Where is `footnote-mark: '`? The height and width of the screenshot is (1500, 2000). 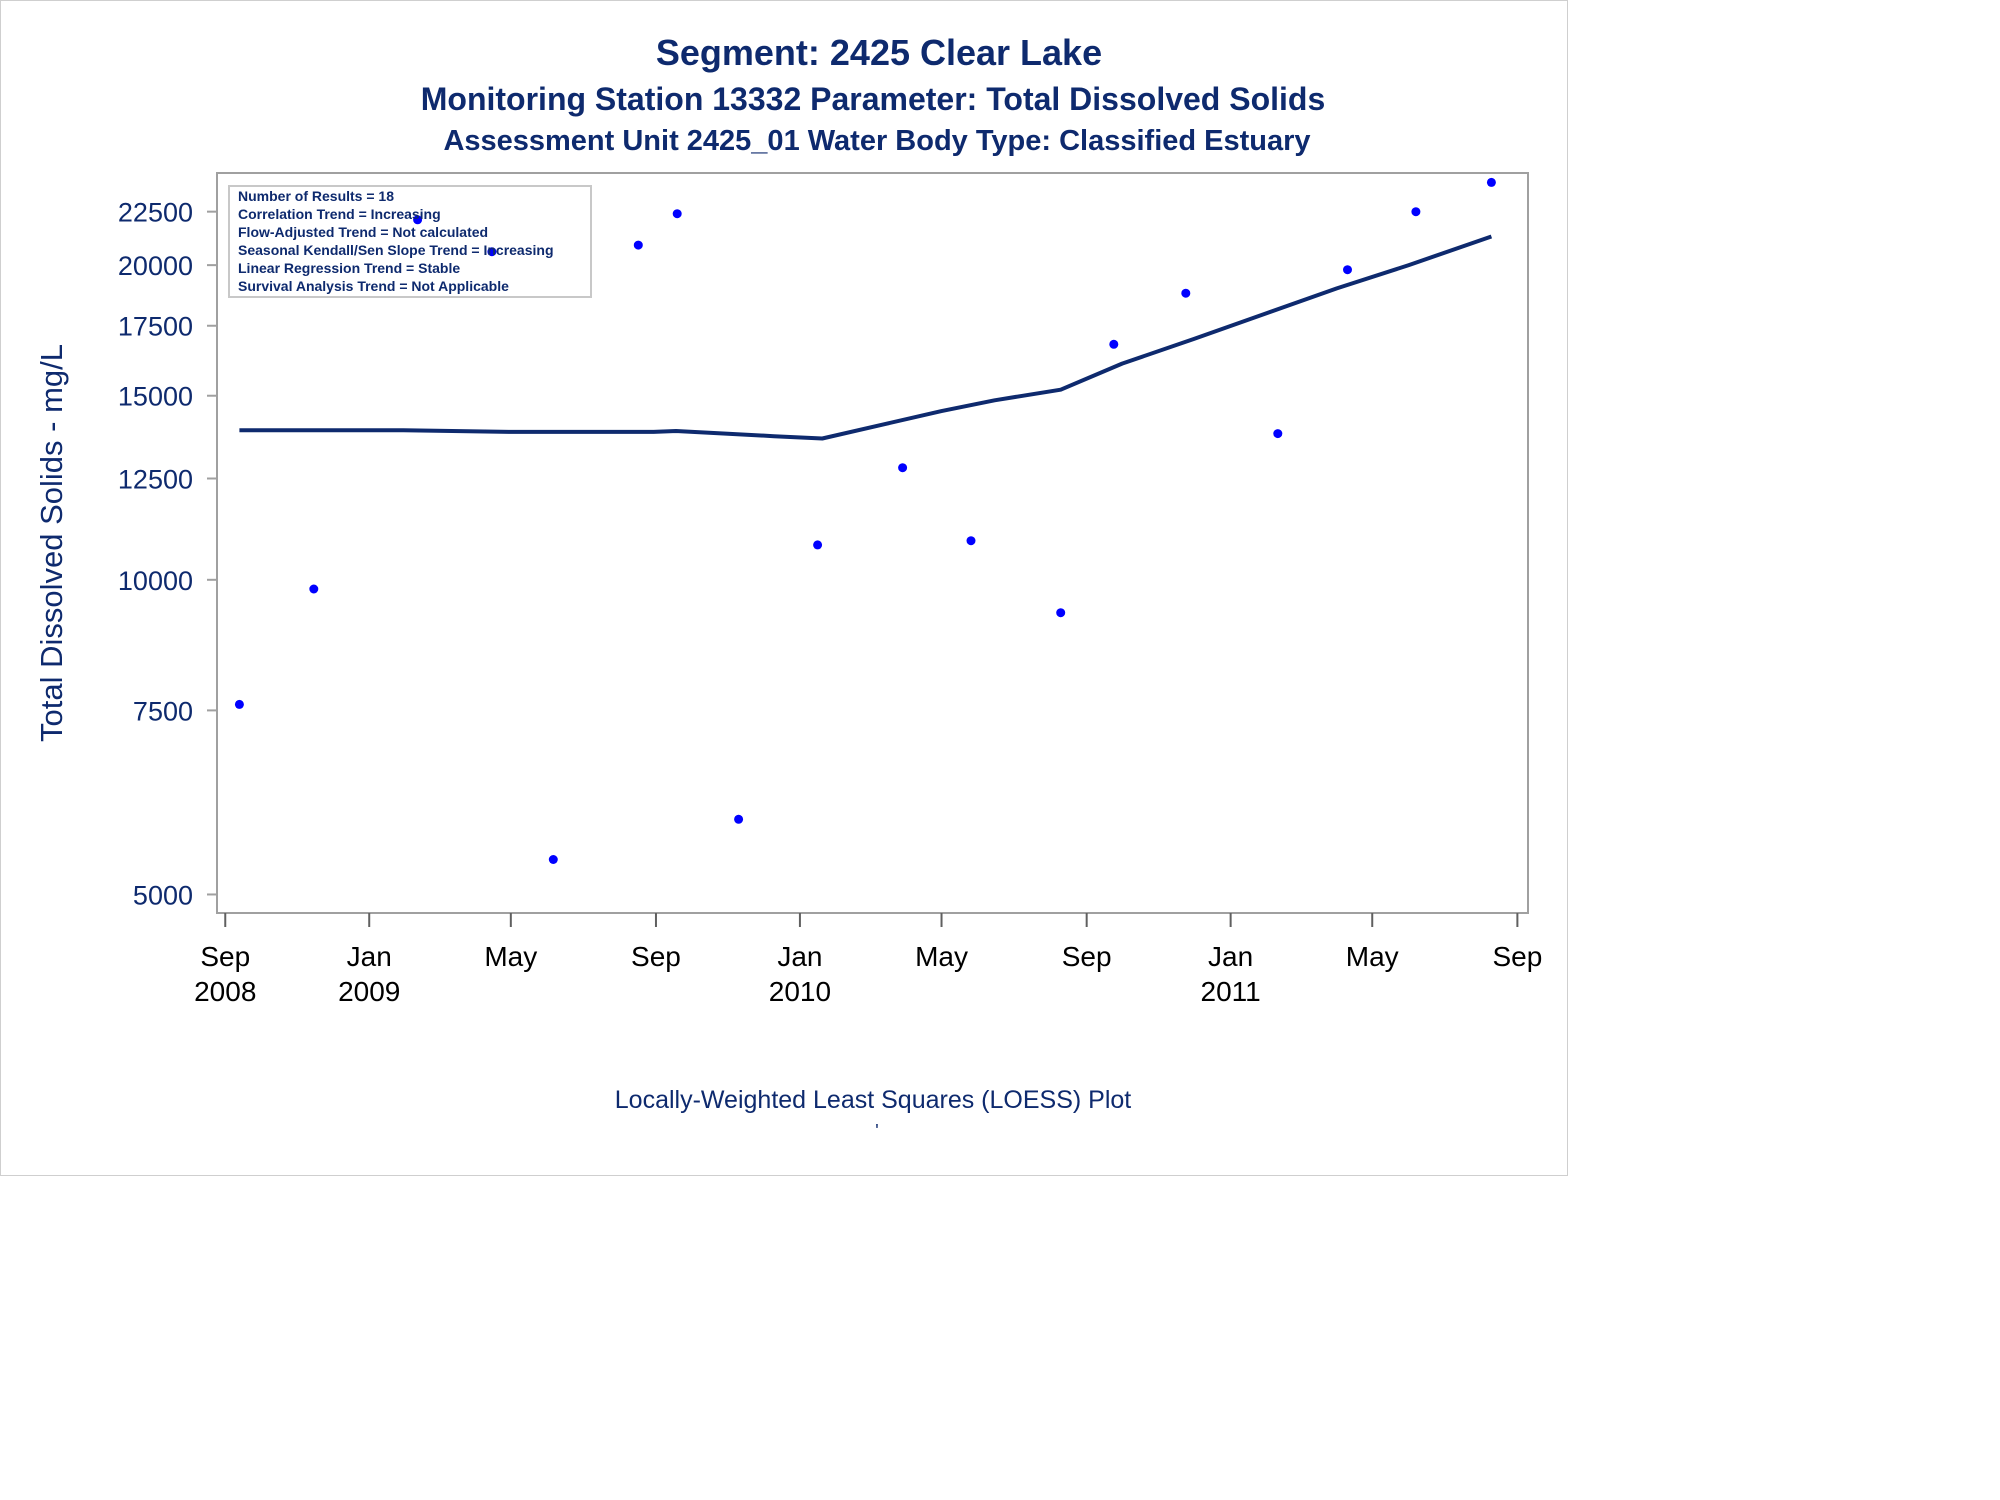
footnote-mark: ' is located at coordinates (876, 1131).